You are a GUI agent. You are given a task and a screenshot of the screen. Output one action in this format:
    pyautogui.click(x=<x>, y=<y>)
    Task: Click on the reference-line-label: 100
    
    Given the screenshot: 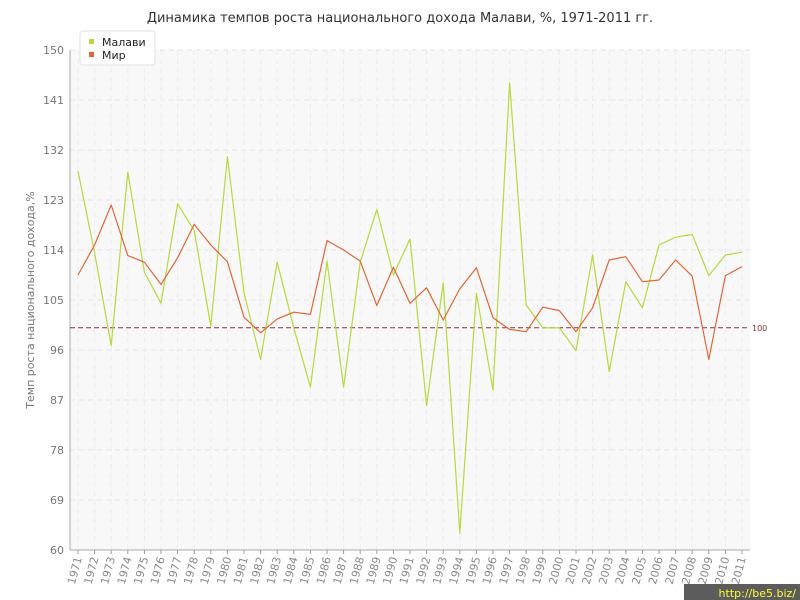 What is the action you would take?
    pyautogui.click(x=759, y=328)
    